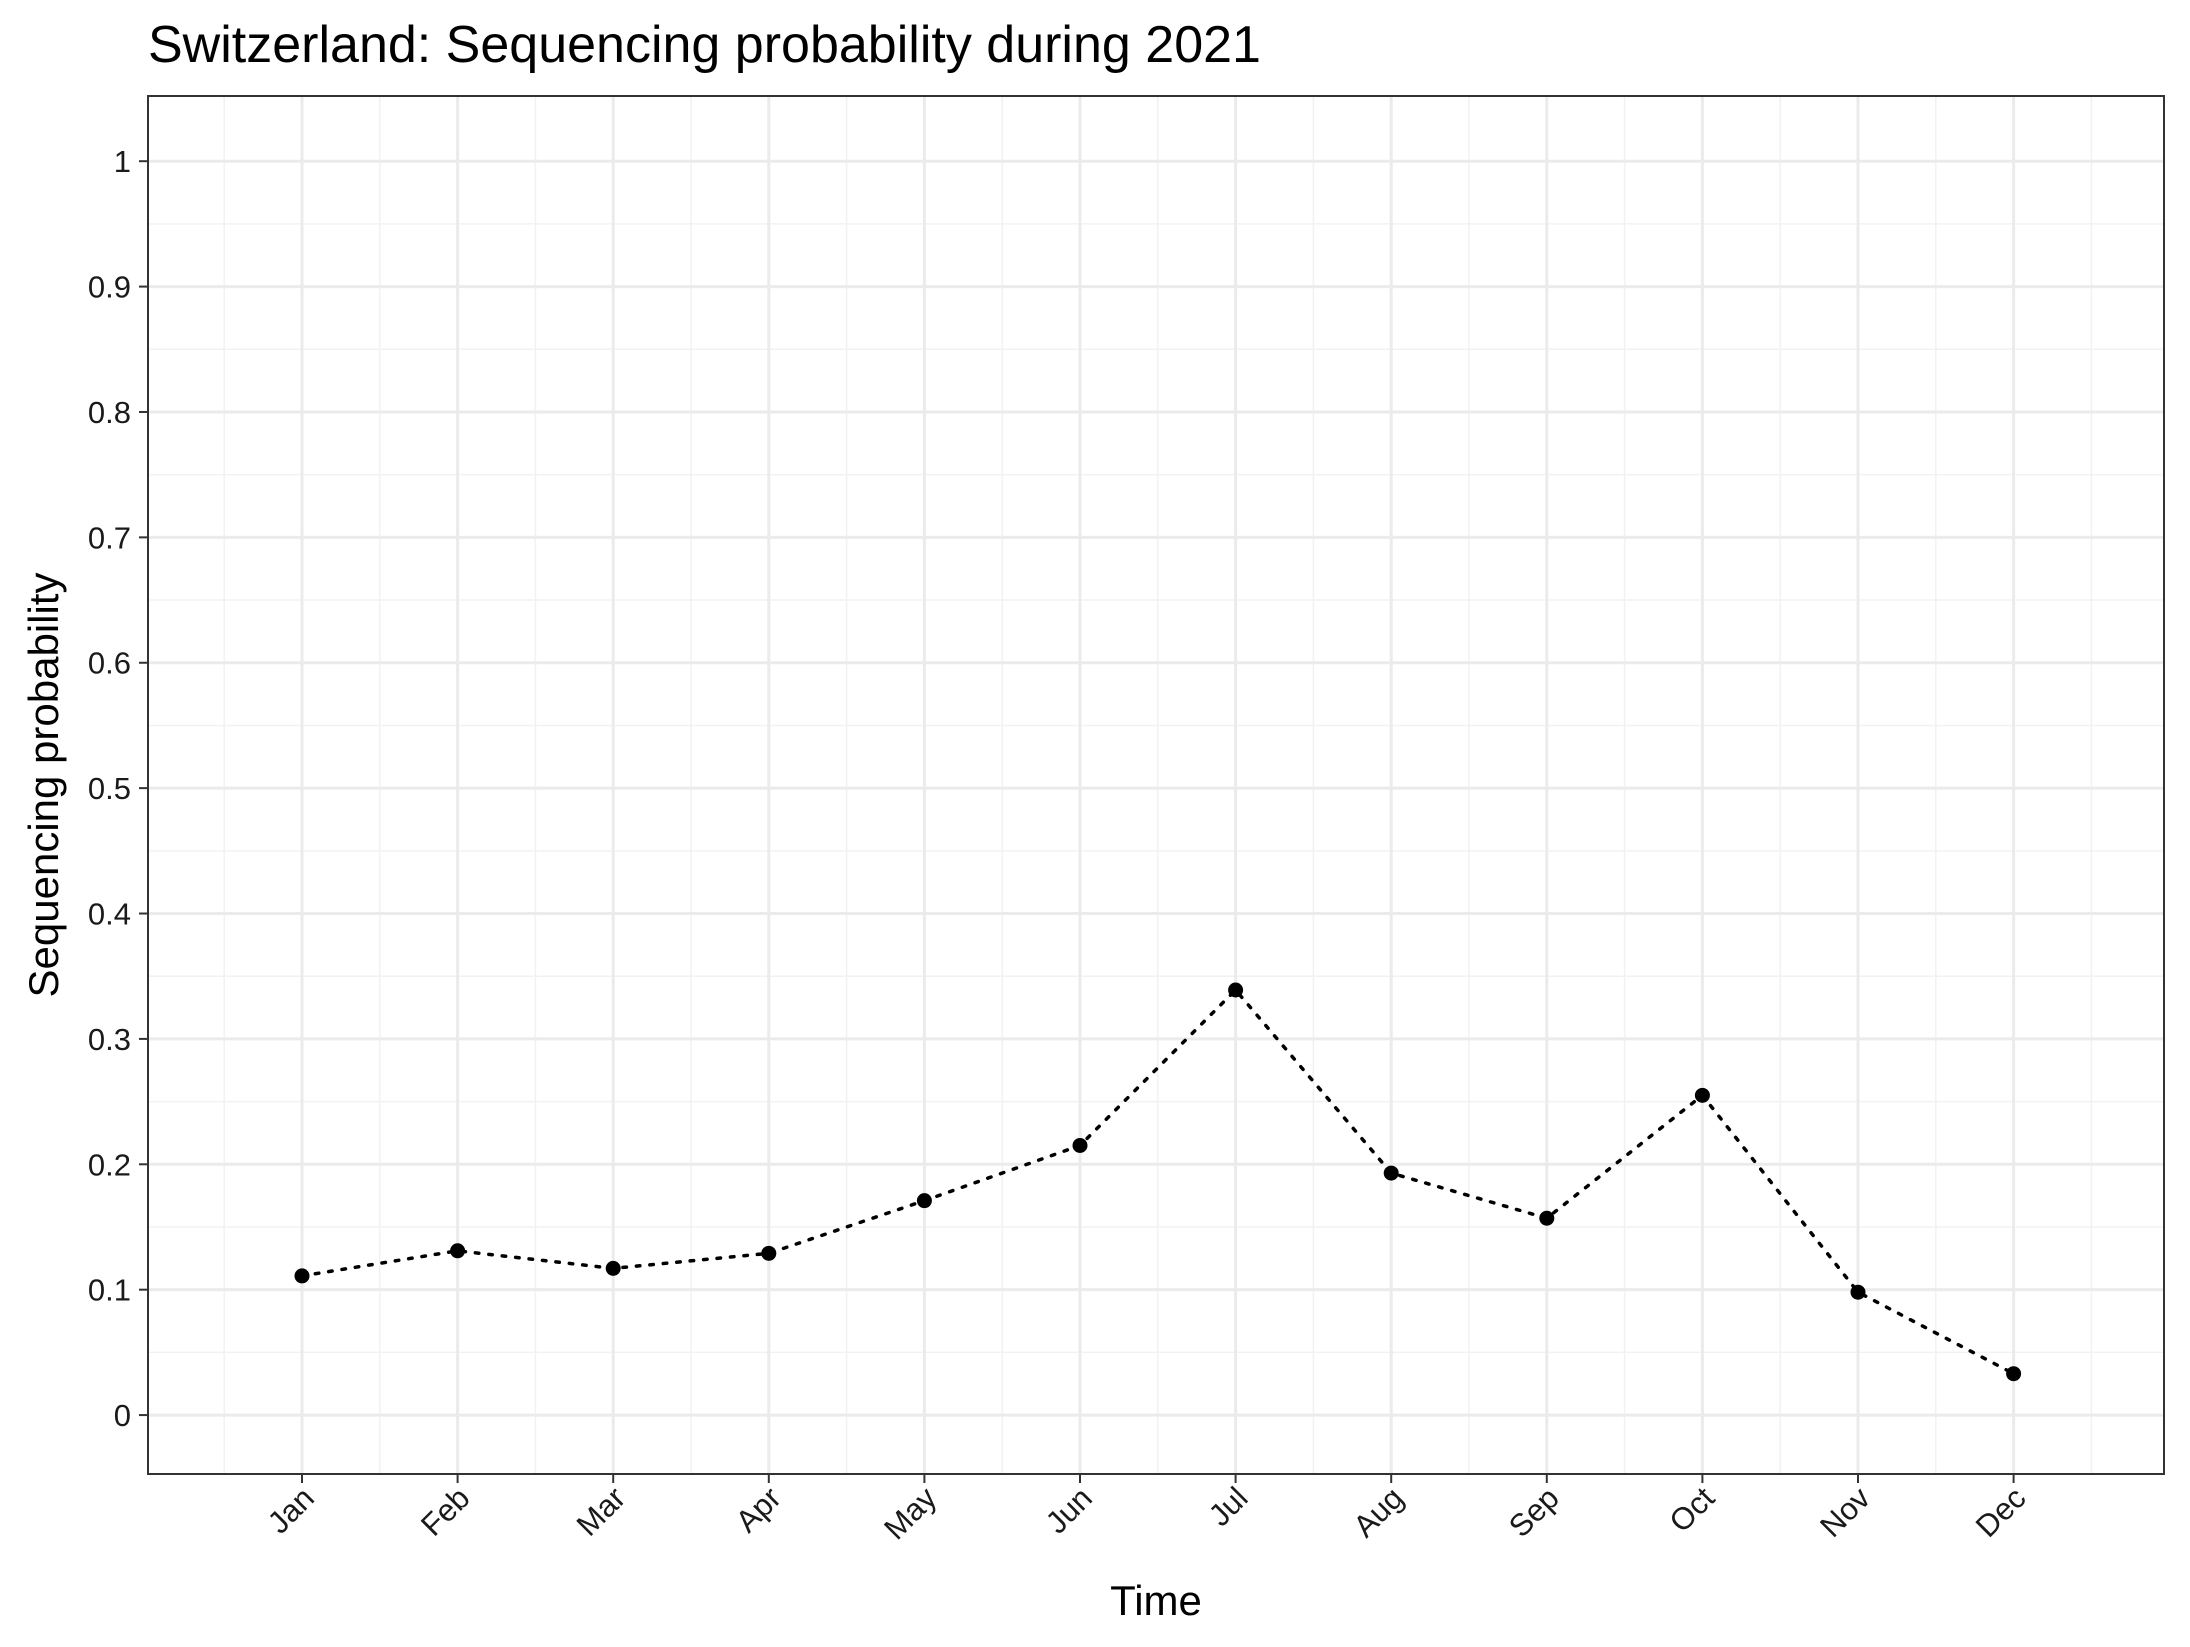  I want to click on x-axis-title: Time, so click(1156, 1600).